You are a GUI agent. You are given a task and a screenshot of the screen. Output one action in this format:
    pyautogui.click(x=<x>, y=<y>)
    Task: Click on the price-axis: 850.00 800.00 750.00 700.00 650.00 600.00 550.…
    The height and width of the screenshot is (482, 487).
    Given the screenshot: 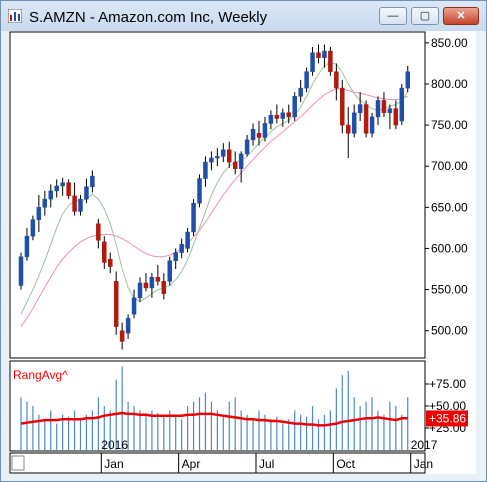 What is the action you would take?
    pyautogui.click(x=446, y=187)
    